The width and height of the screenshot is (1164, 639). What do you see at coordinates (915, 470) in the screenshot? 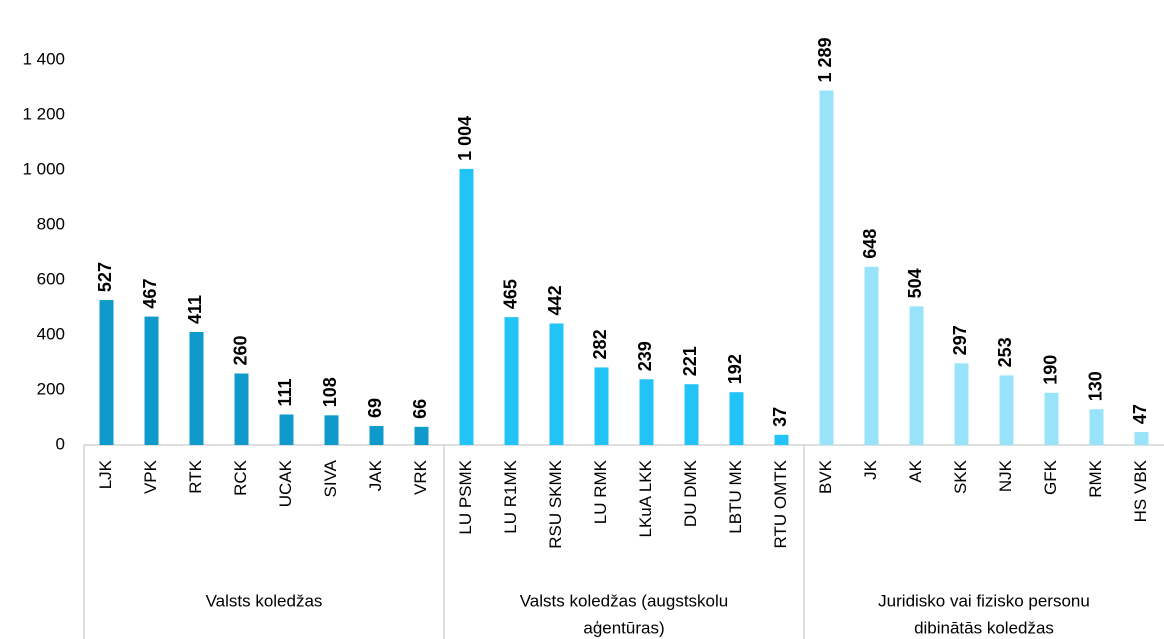
I see `x-tick-label: AK` at bounding box center [915, 470].